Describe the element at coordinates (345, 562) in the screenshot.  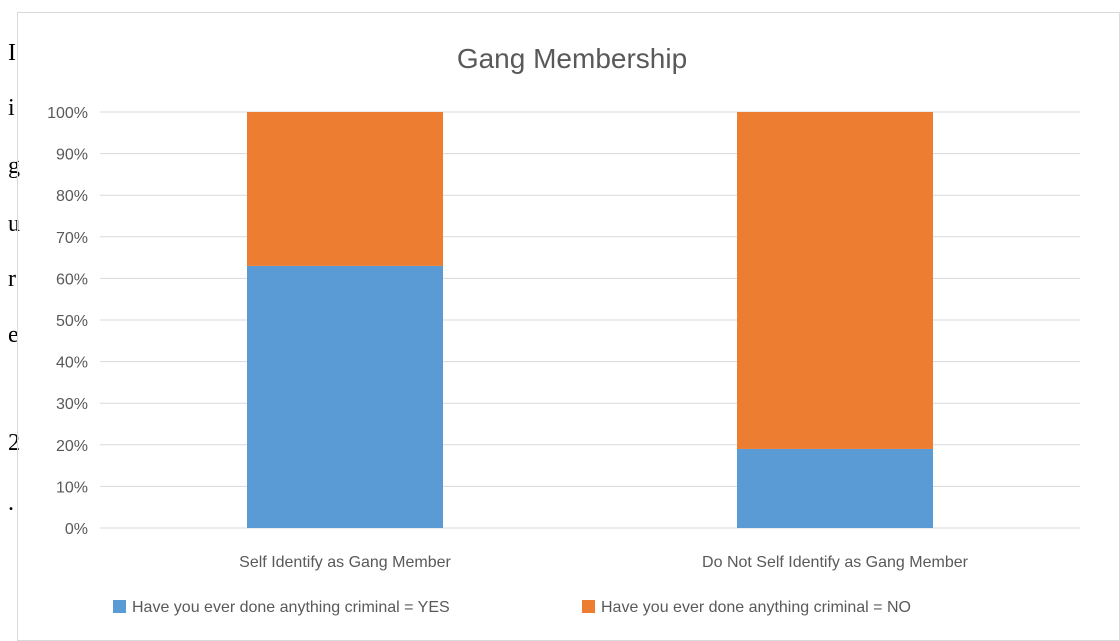
I see `x-tick-label: Self Identify as Gang Member` at that location.